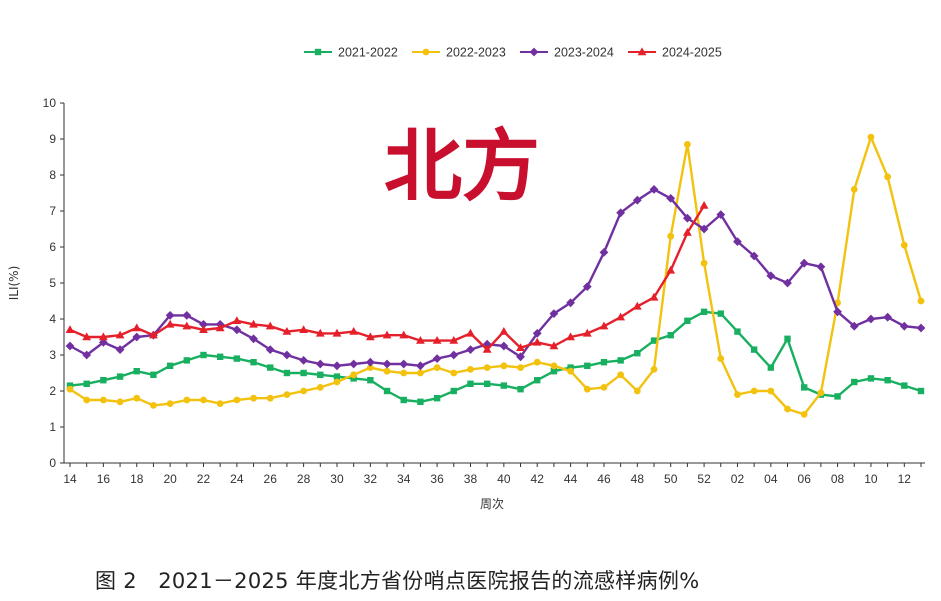  What do you see at coordinates (538, 479) in the screenshot?
I see `x-tick-label: 42` at bounding box center [538, 479].